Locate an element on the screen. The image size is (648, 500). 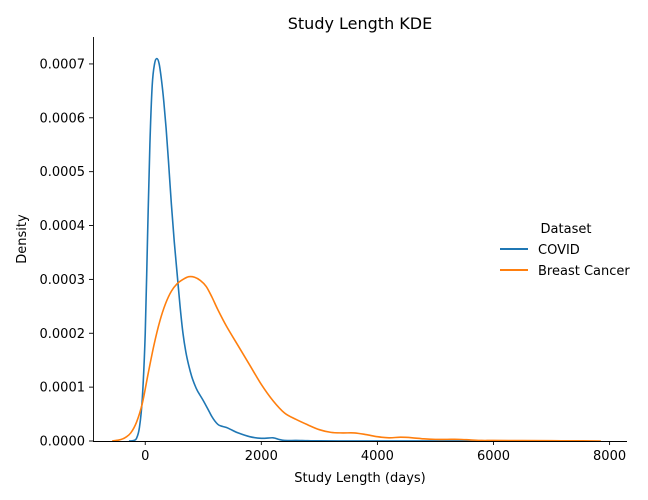
x-axis-ticks: 0 2000 4000 6000 8000 is located at coordinates (383, 452).